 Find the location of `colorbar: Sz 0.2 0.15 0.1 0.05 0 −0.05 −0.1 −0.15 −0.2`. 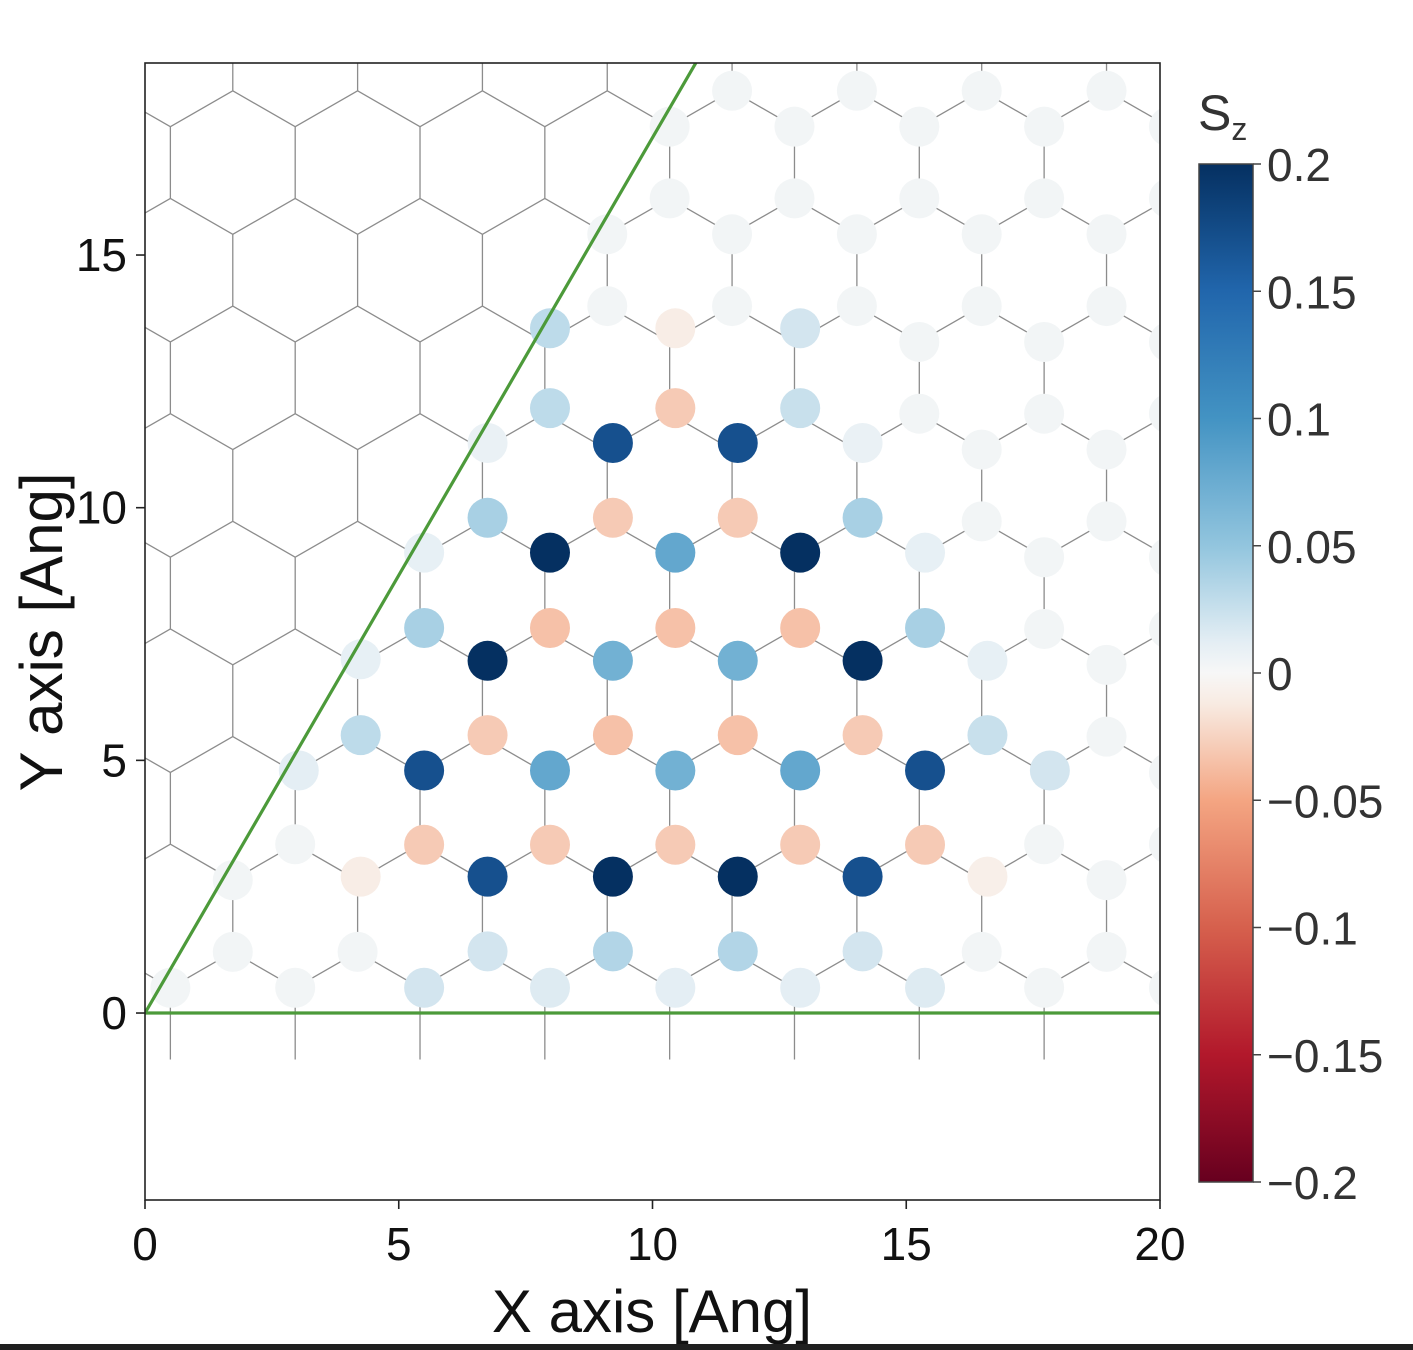

colorbar: Sz 0.2 0.15 0.1 0.05 0 −0.05 −0.1 −0.15 −0.2 is located at coordinates (1290, 647).